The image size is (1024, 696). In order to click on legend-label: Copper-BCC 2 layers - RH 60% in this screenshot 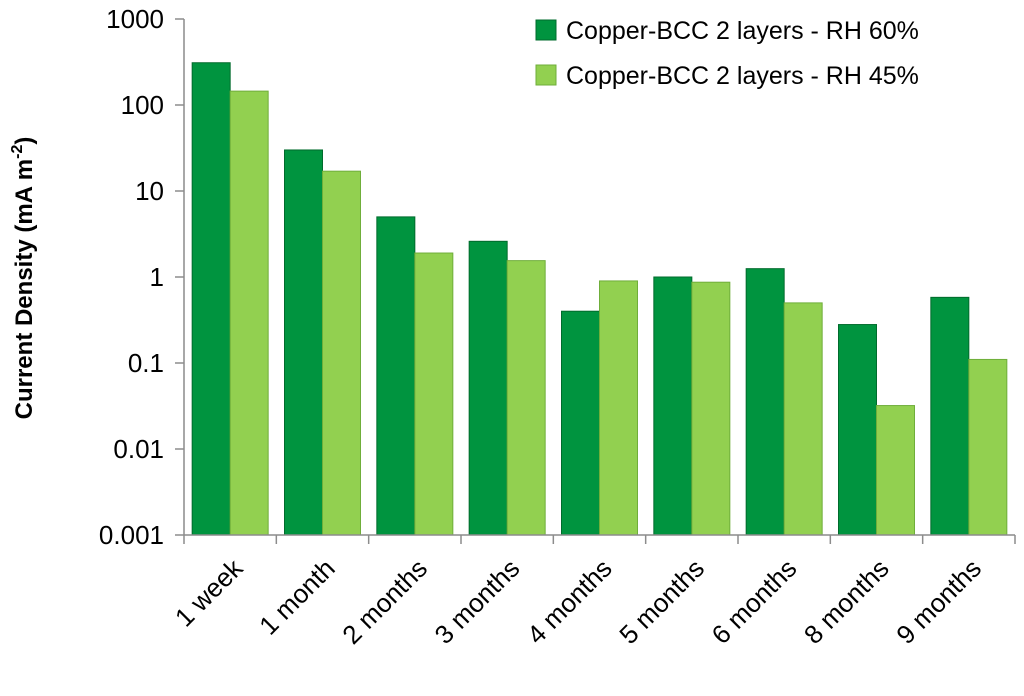, I will do `click(742, 31)`.